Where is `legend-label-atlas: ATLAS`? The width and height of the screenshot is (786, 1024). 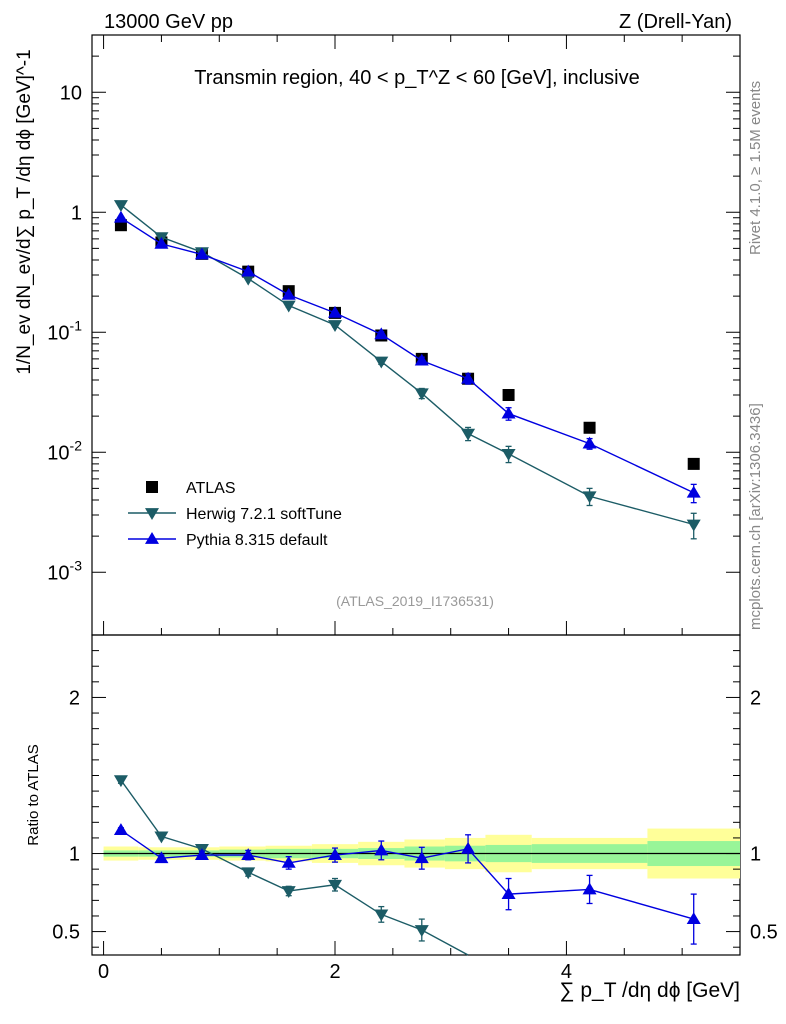 legend-label-atlas: ATLAS is located at coordinates (211, 488).